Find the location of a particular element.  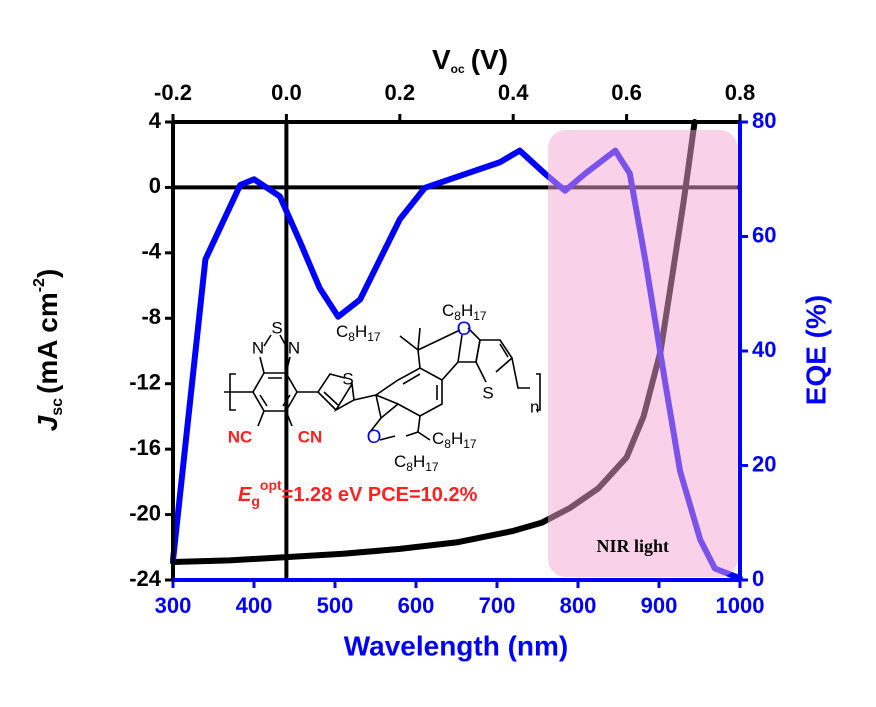

title-part: (mA cm is located at coordinates (47, 343).